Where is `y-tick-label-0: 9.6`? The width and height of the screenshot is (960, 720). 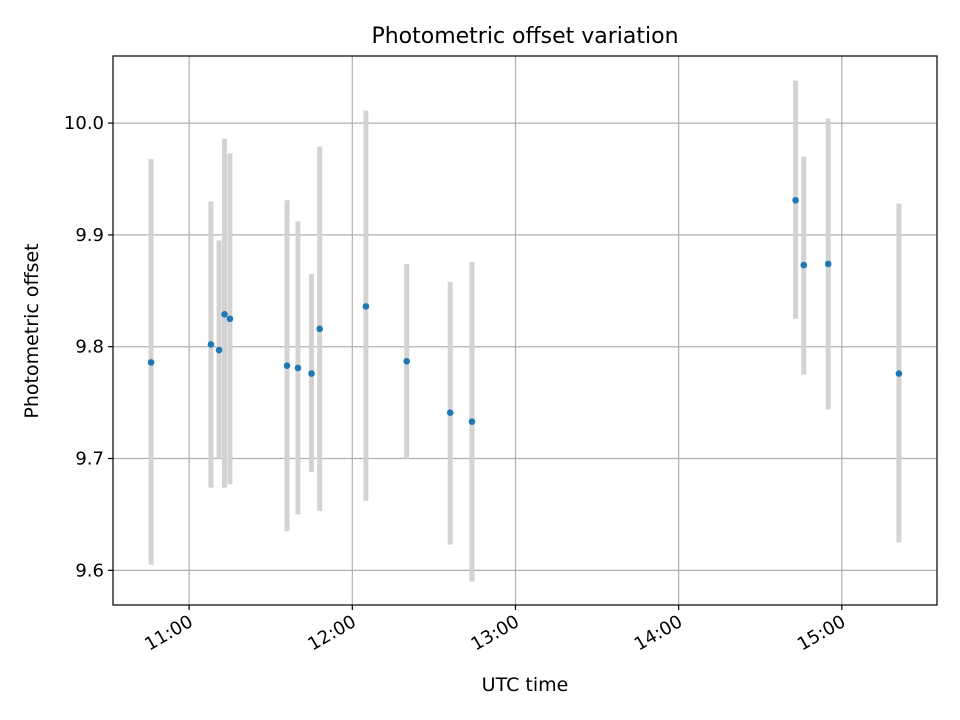 y-tick-label-0: 9.6 is located at coordinates (89, 570).